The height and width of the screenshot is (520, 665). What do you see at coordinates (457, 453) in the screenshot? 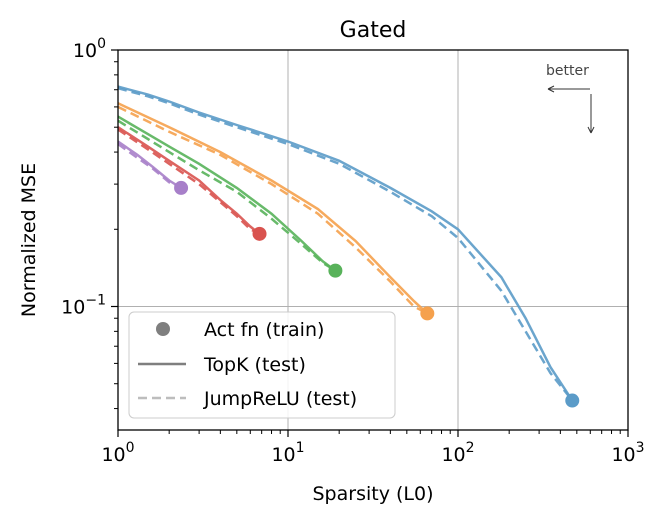
I see `x-tick-label: 10²` at bounding box center [457, 453].